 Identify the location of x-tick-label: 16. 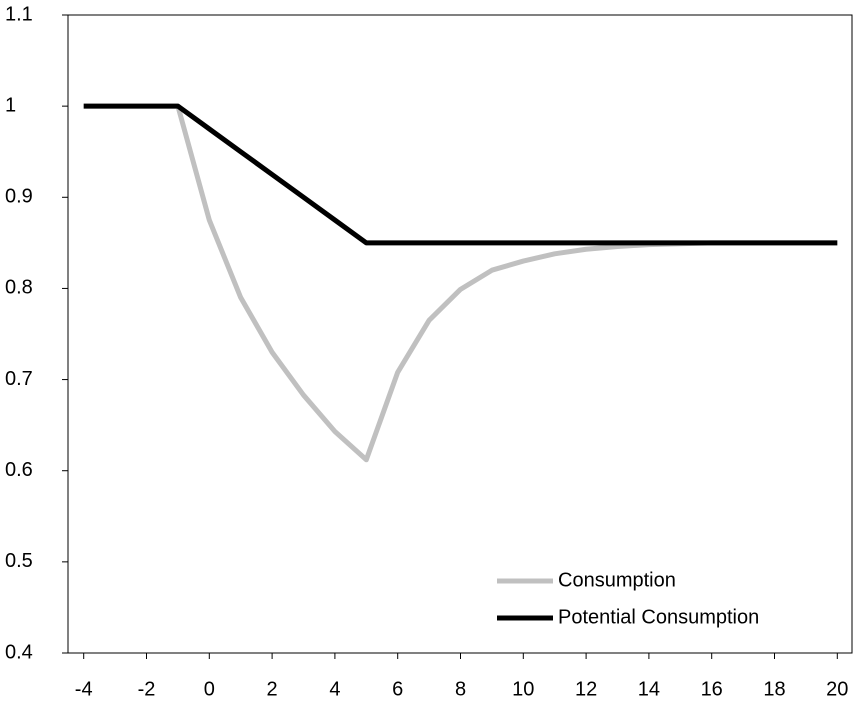
(712, 689).